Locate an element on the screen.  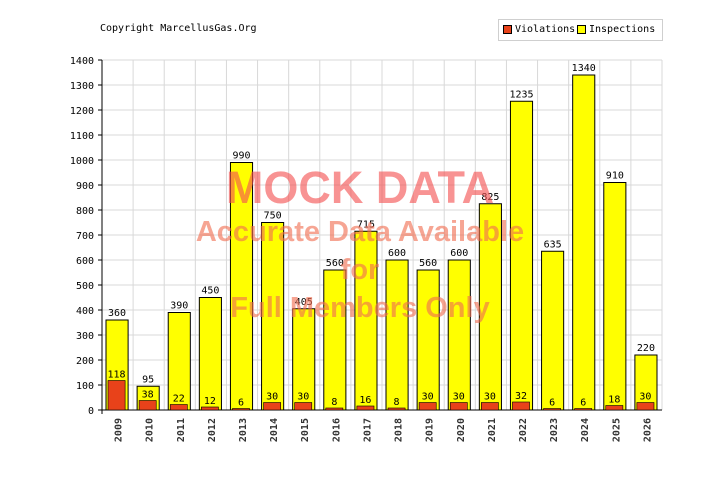
y-tick-label: 800 is located at coordinates (85, 211).